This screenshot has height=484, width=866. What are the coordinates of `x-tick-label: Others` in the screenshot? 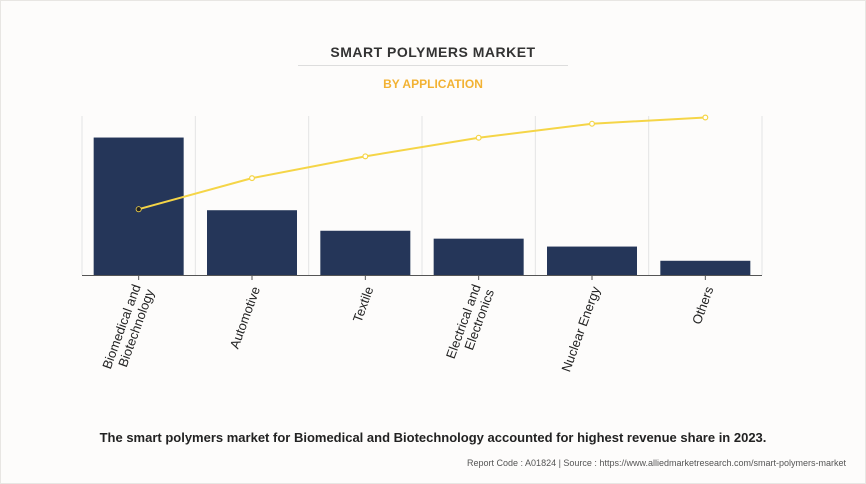 It's located at (703, 305).